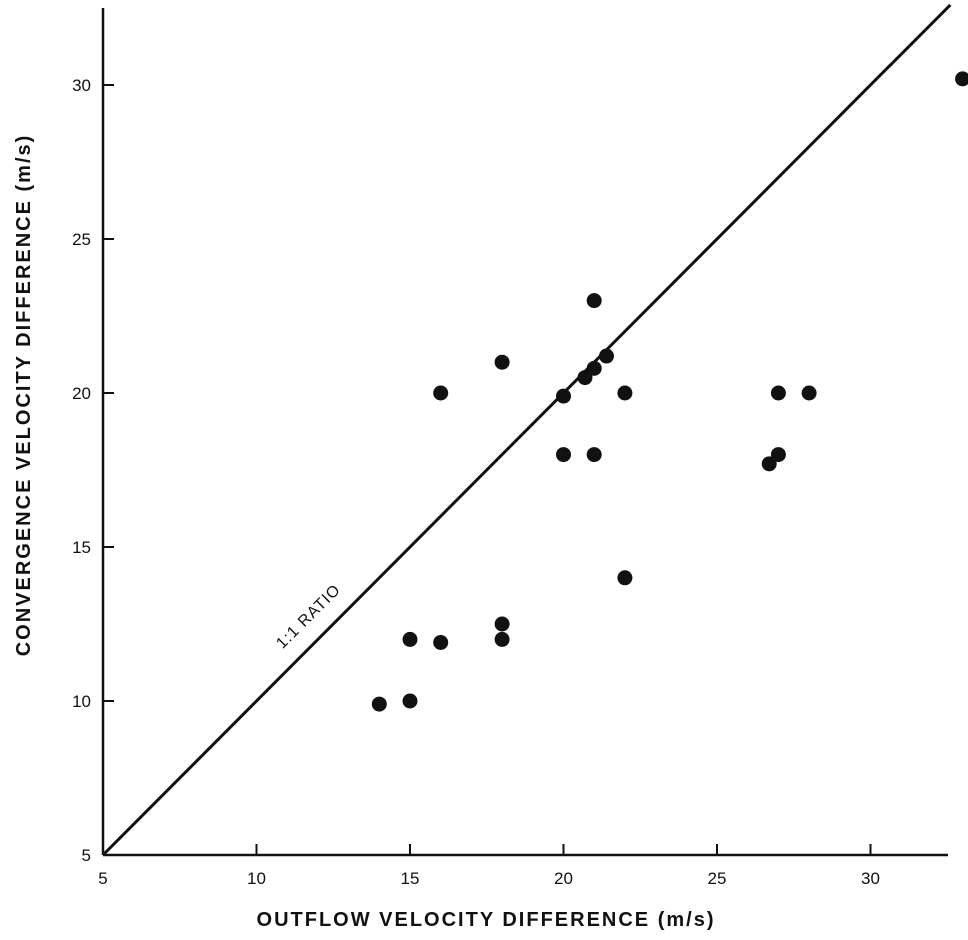  Describe the element at coordinates (563, 878) in the screenshot. I see `x-tick-label: 20` at that location.